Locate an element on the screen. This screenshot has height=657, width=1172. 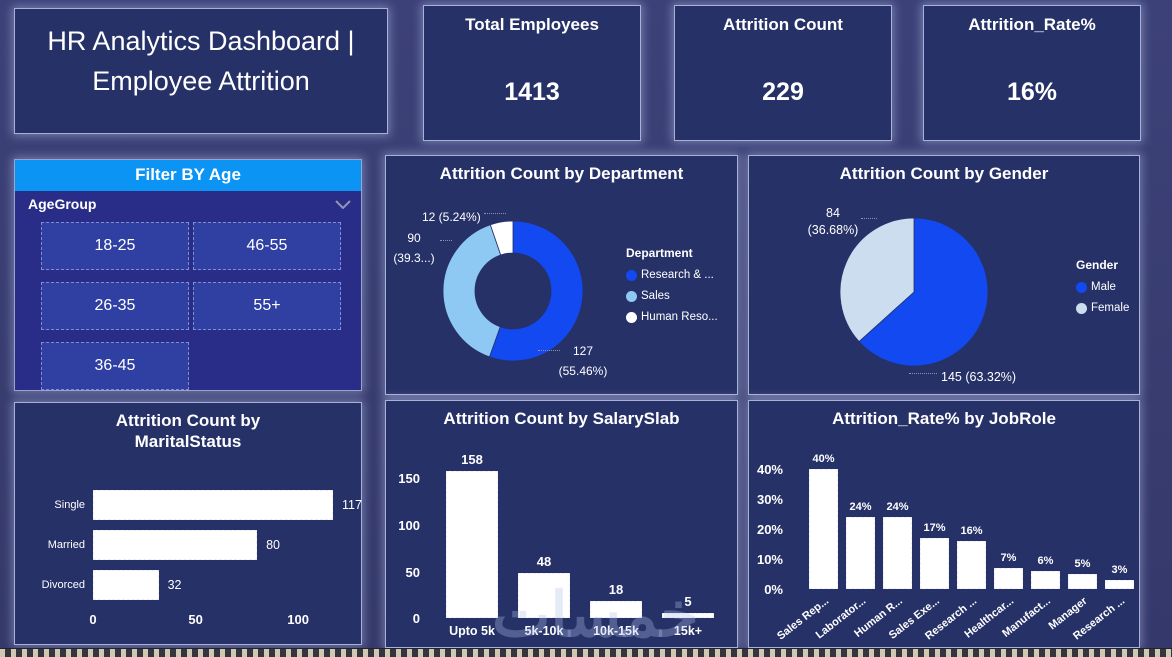
data-label-value: 90 is located at coordinates (414, 238).